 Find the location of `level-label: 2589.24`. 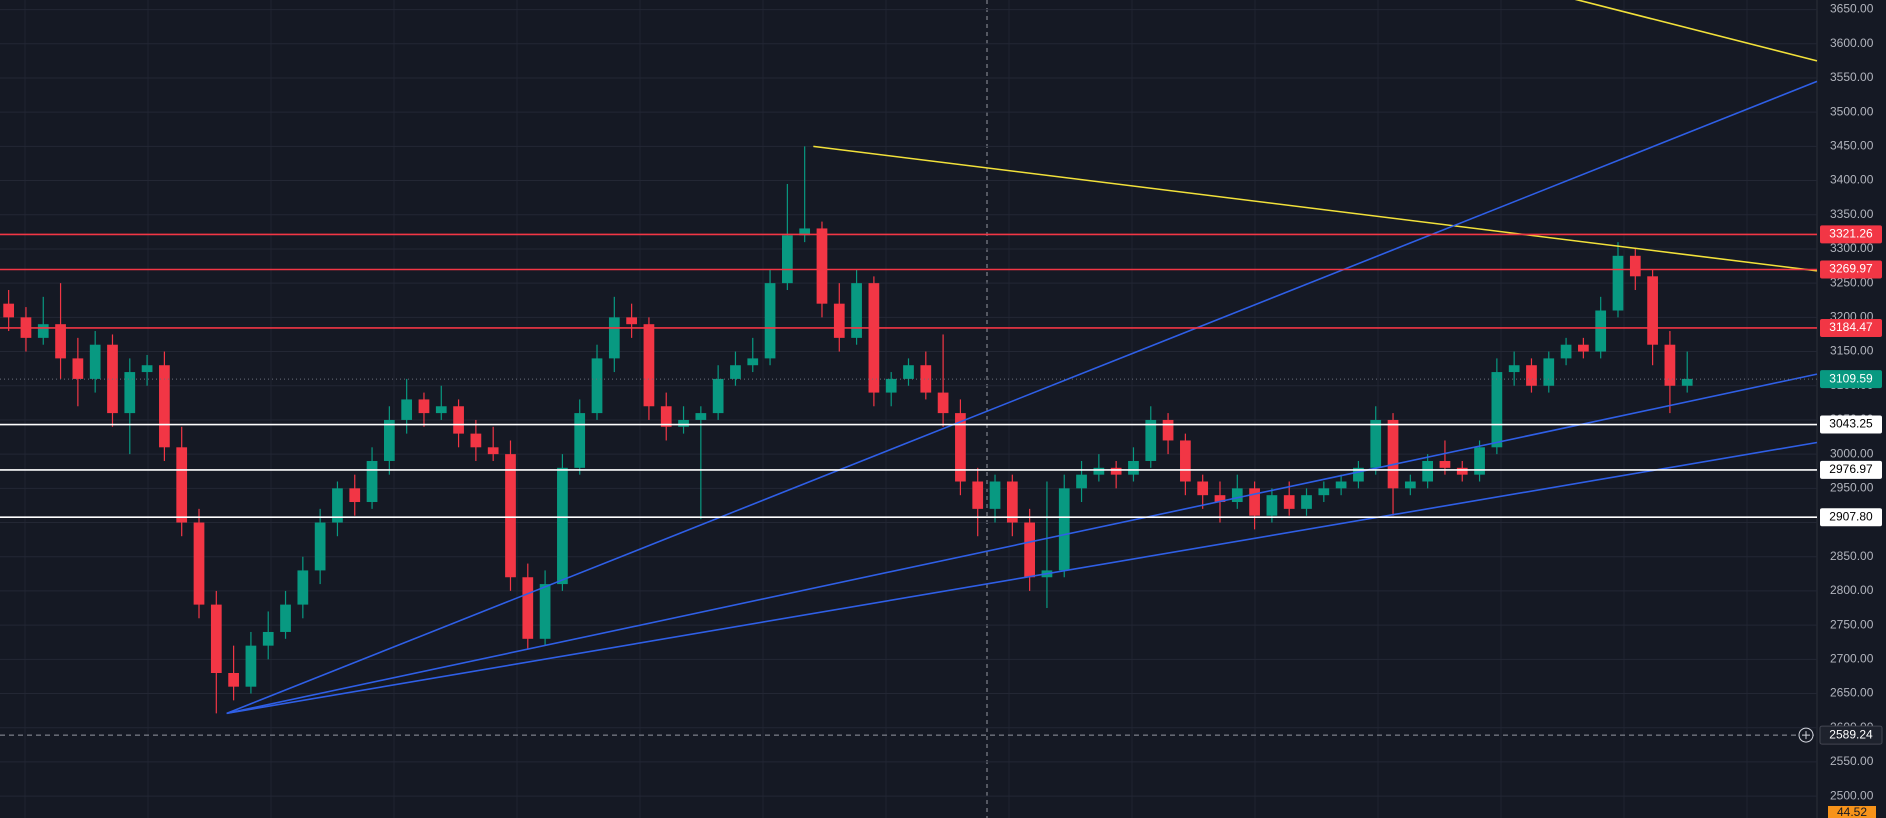

level-label: 2589.24 is located at coordinates (1851, 734).